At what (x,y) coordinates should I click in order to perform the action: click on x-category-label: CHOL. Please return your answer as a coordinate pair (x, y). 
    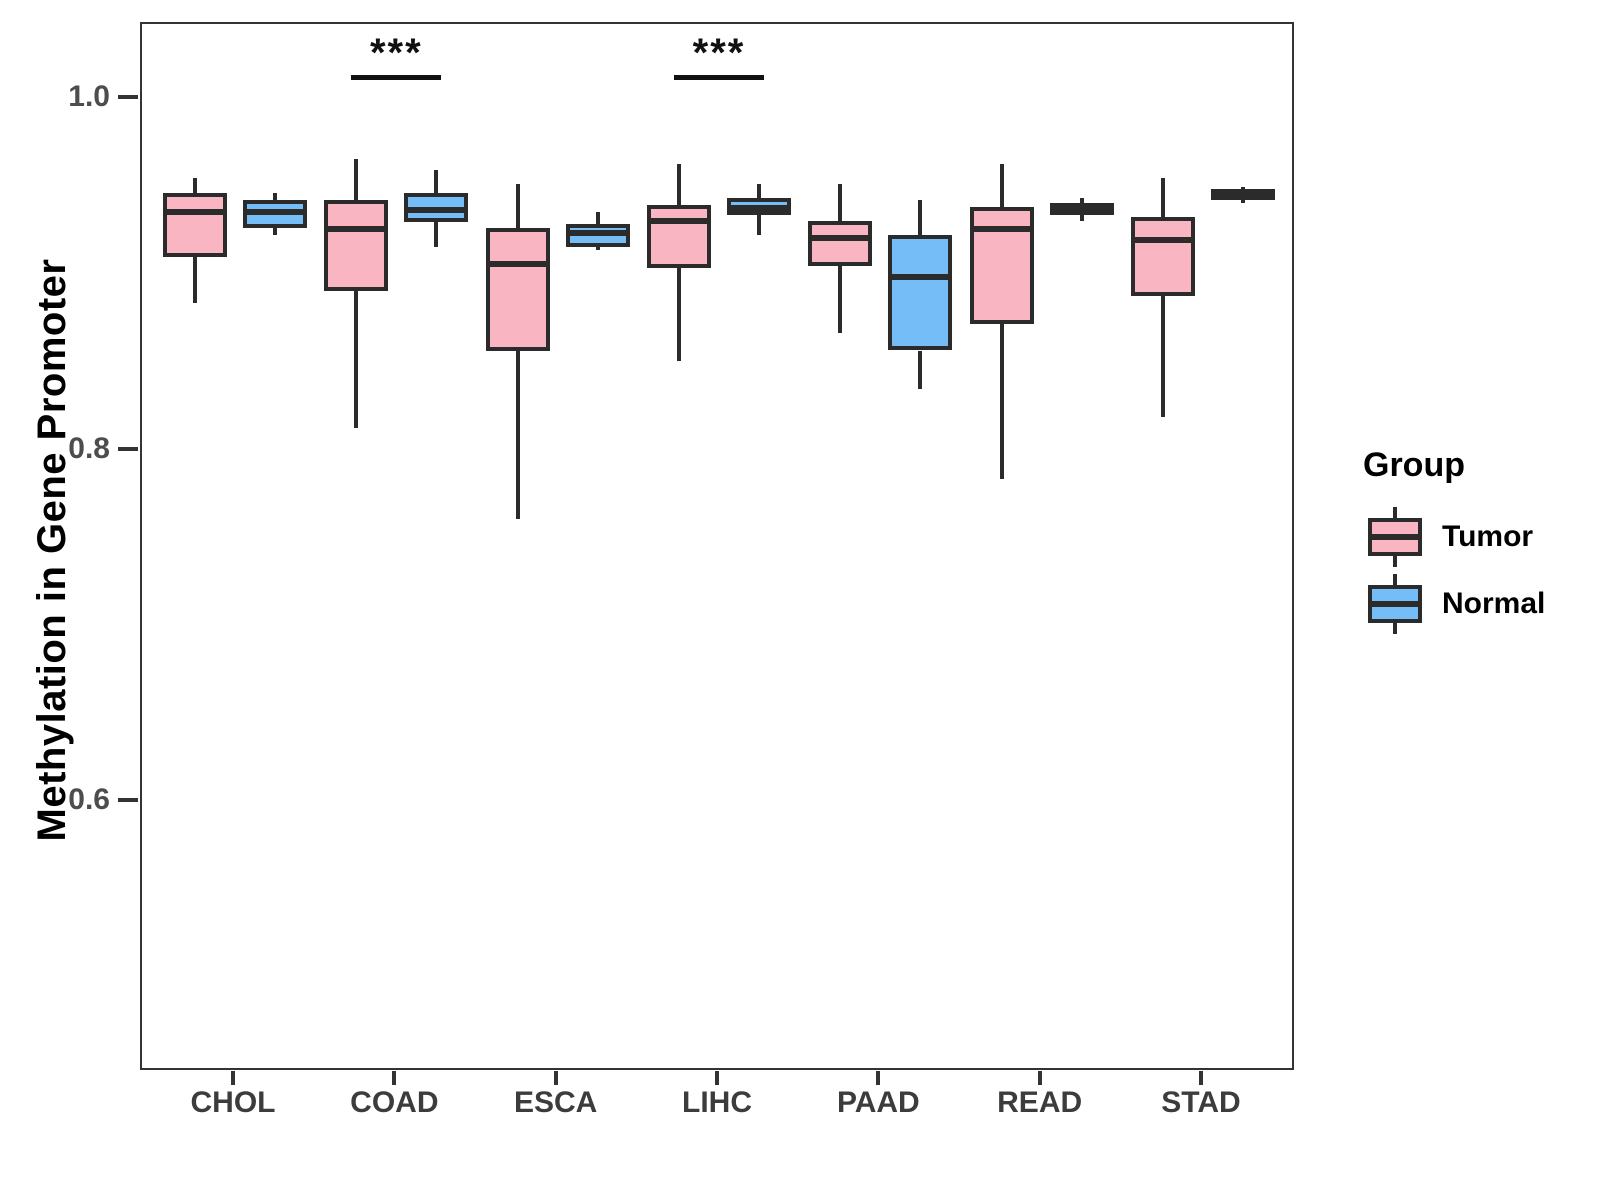
    Looking at the image, I should click on (233, 1102).